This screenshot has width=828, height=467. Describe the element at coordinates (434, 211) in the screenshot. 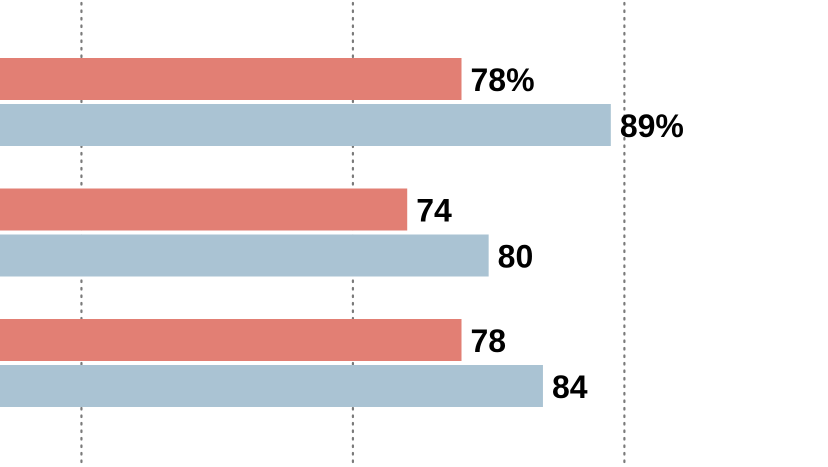

I see `value-label-group-2-series-1: 74` at that location.